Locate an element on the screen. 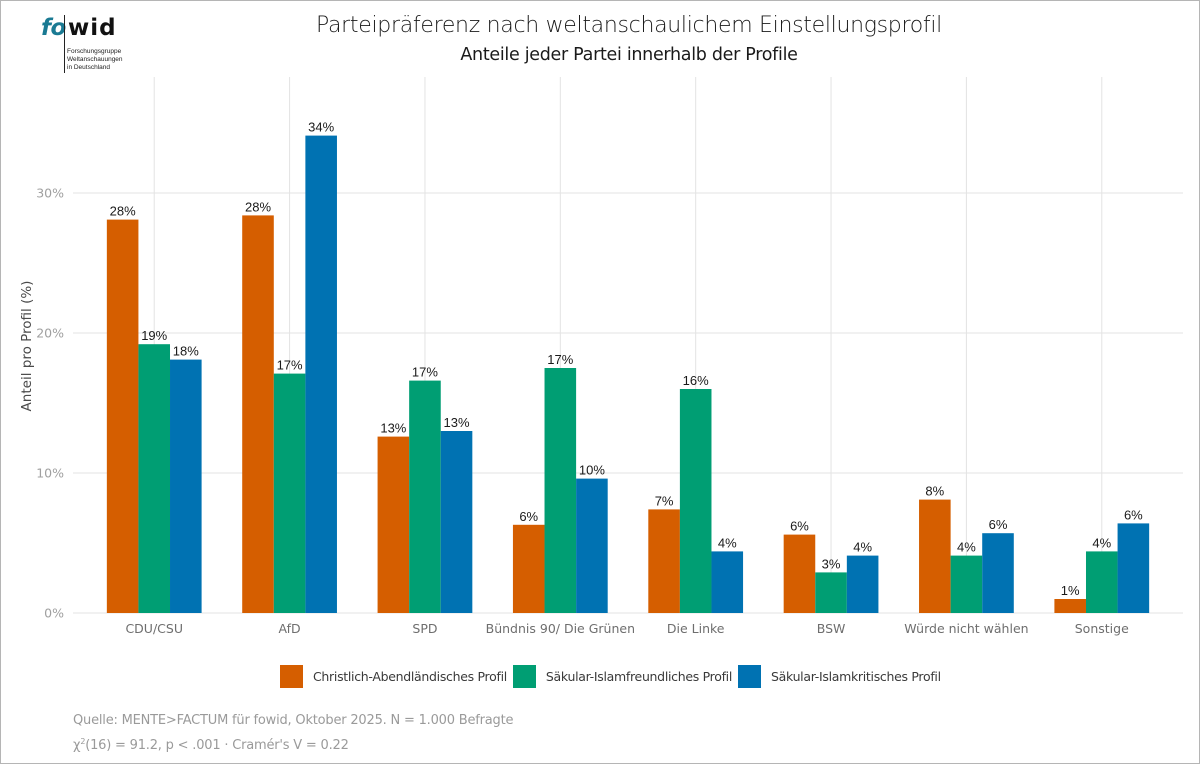  y-axis-title: Anteil pro Profil (%) is located at coordinates (27, 346).